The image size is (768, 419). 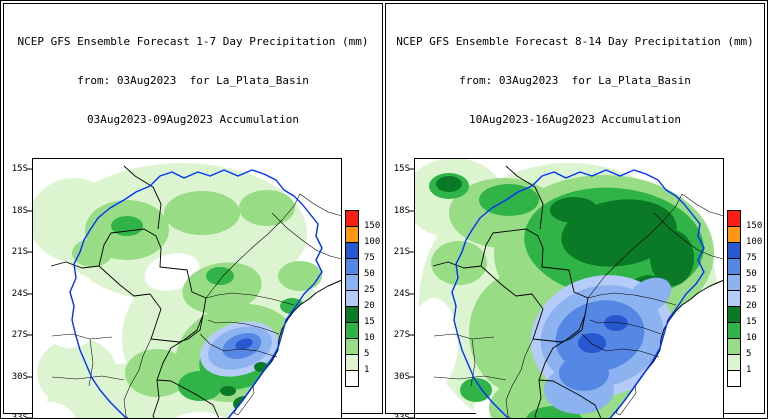 I want to click on panel-title-line3: 03Aug2023-09Aug2023 Accumulation, so click(x=193, y=119).